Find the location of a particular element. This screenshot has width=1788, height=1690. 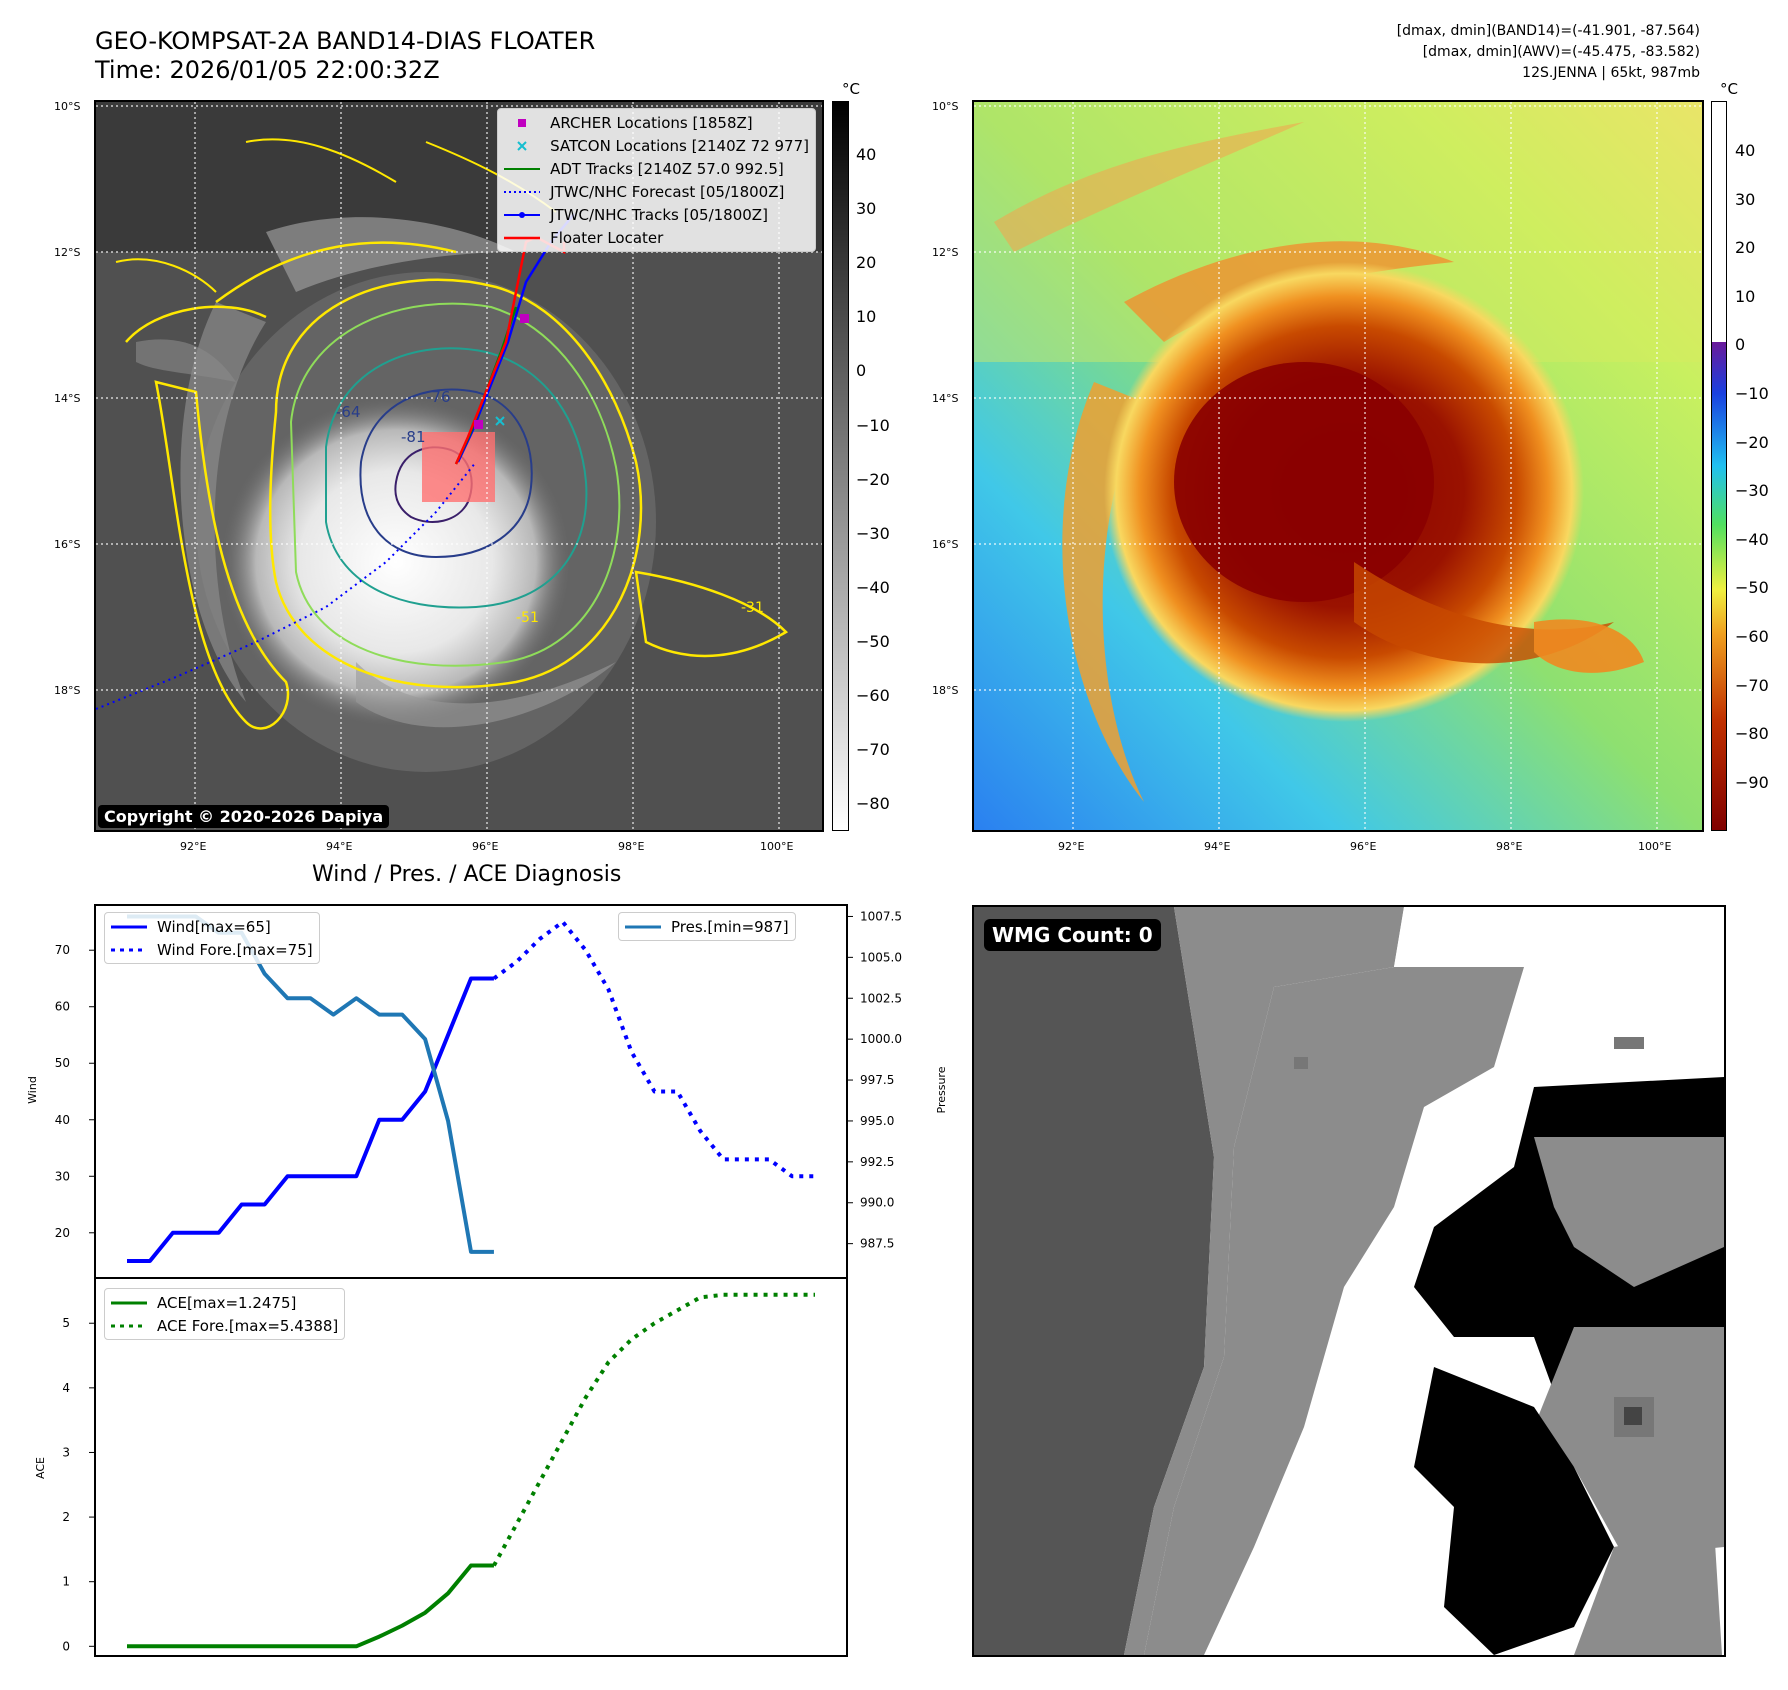

legend-item-adt: ADT Tracks [2140Z 57.0 992.5] is located at coordinates (656, 168).